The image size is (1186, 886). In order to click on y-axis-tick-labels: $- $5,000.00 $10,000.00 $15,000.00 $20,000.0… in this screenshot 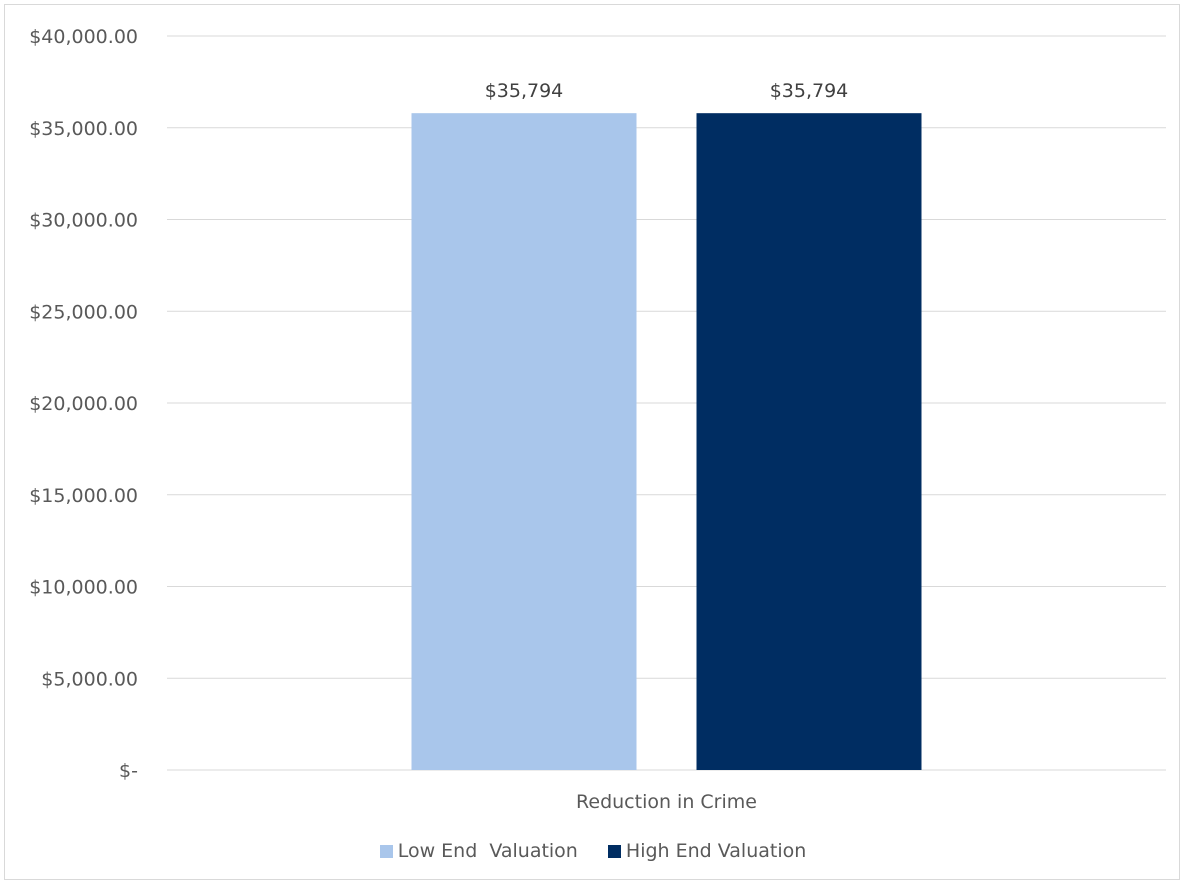, I will do `click(83, 404)`.